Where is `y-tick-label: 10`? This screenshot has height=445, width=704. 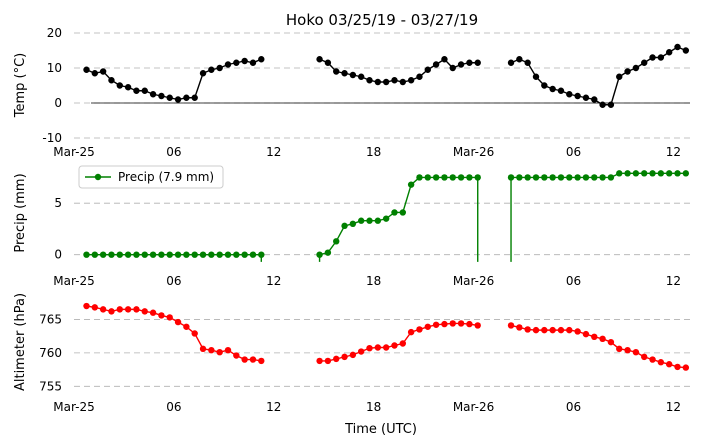
y-tick-label: 10 is located at coordinates (54, 68).